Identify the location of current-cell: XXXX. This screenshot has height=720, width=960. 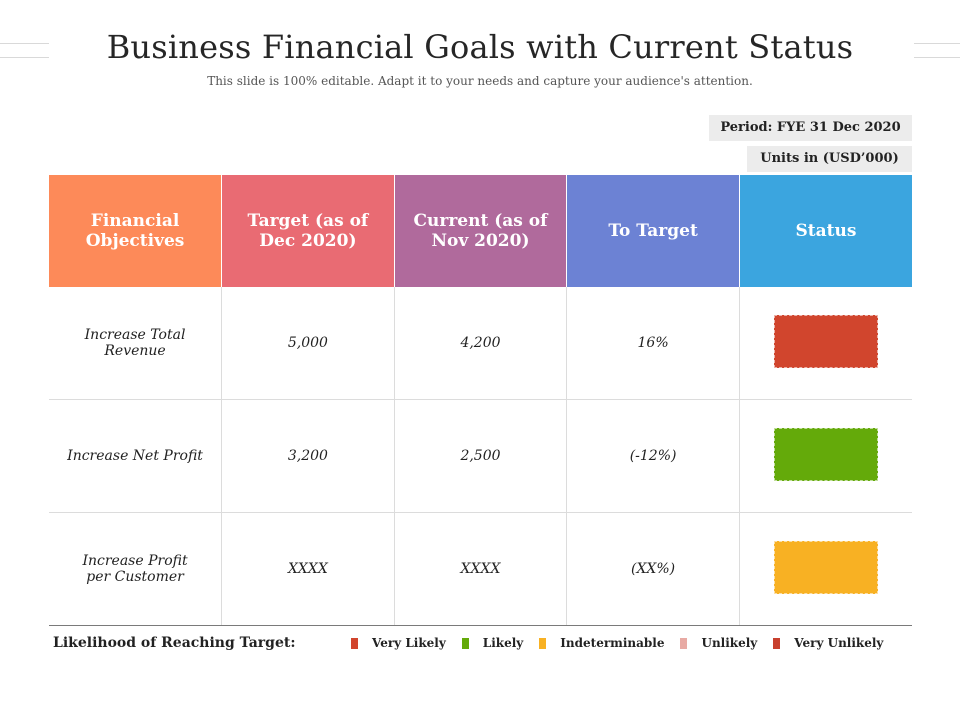
(481, 569).